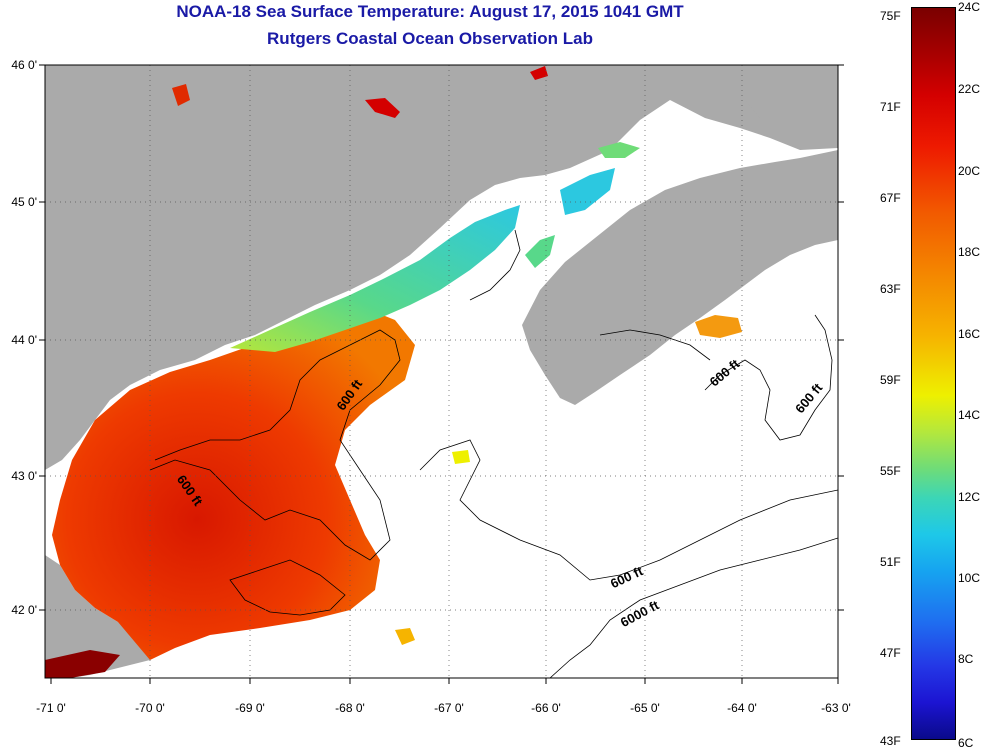 The height and width of the screenshot is (754, 984). I want to click on colorbar-f-label: 47F, so click(890, 653).